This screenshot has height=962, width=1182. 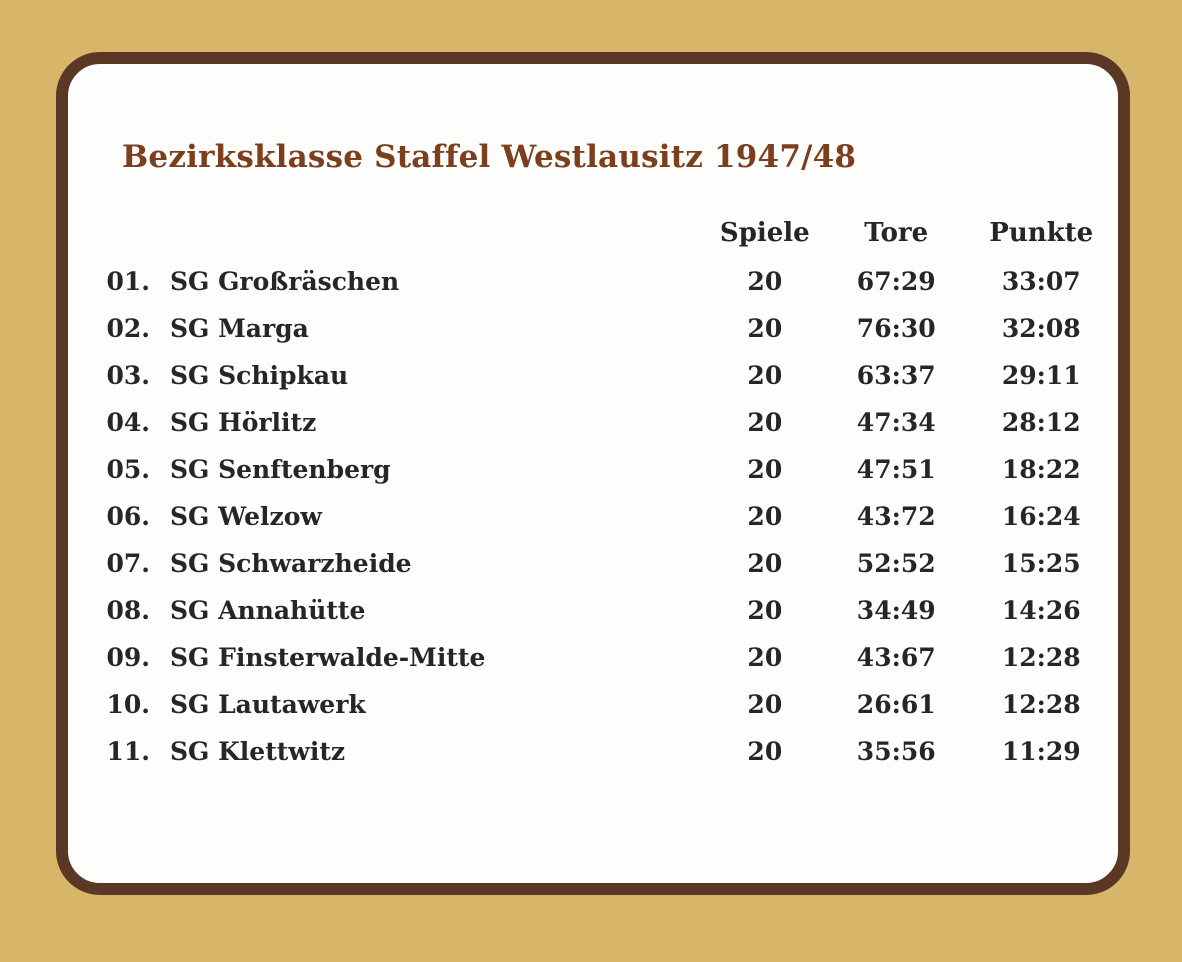 What do you see at coordinates (896, 281) in the screenshot?
I see `cell-tore: 67:29` at bounding box center [896, 281].